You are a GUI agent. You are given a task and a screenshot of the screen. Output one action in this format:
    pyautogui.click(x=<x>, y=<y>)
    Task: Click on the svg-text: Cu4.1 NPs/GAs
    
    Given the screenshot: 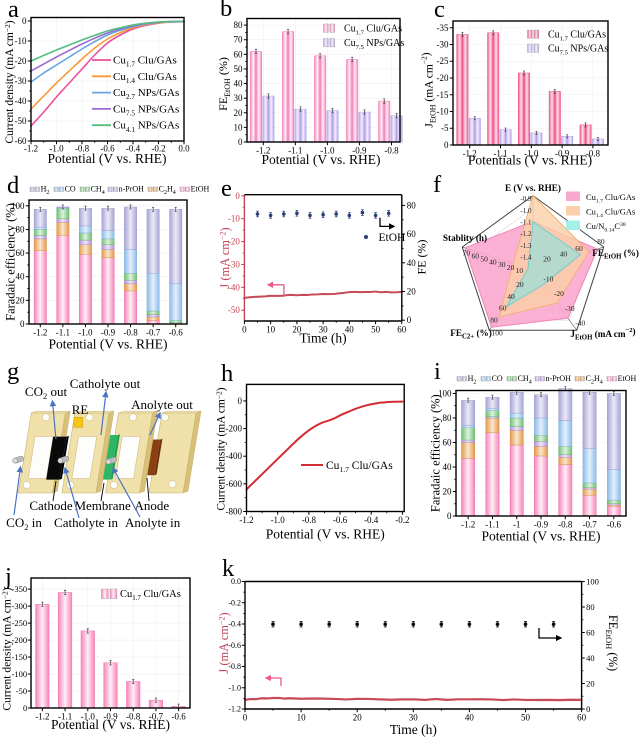 What is the action you would take?
    pyautogui.click(x=146, y=127)
    